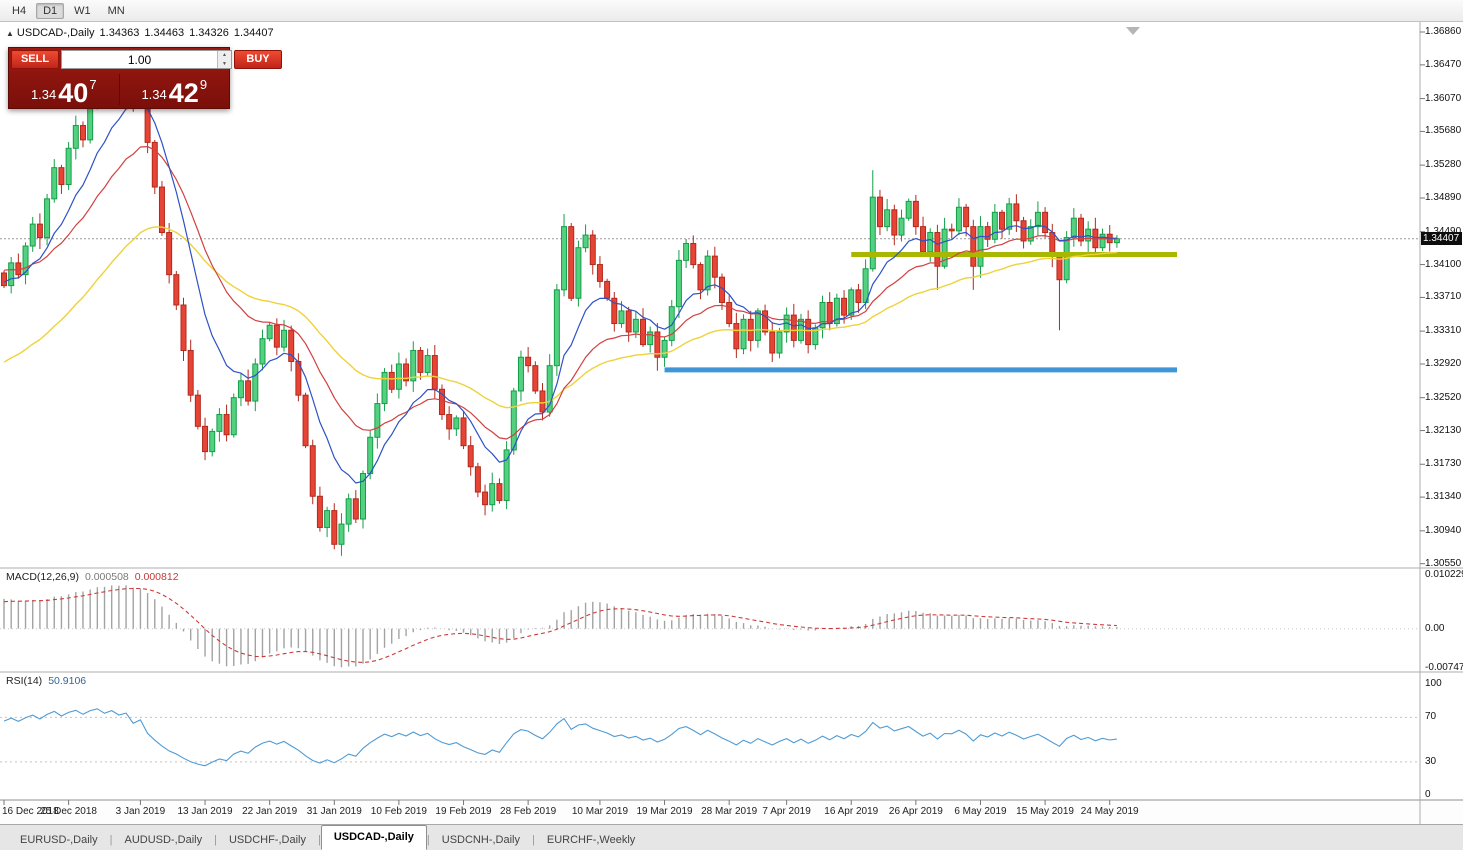 This screenshot has width=1463, height=850. I want to click on sell-price-pip: 7, so click(93, 84).